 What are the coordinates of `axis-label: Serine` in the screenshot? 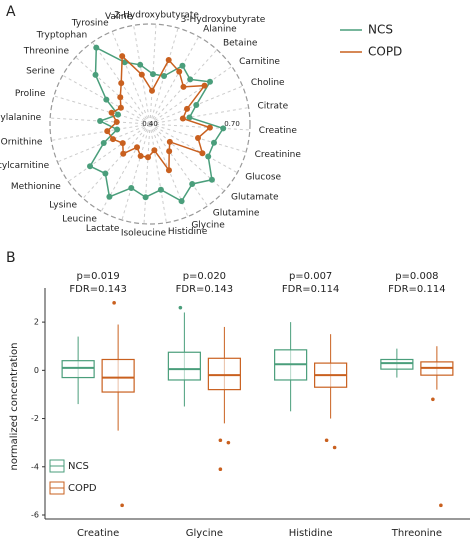 It's located at (40, 71).